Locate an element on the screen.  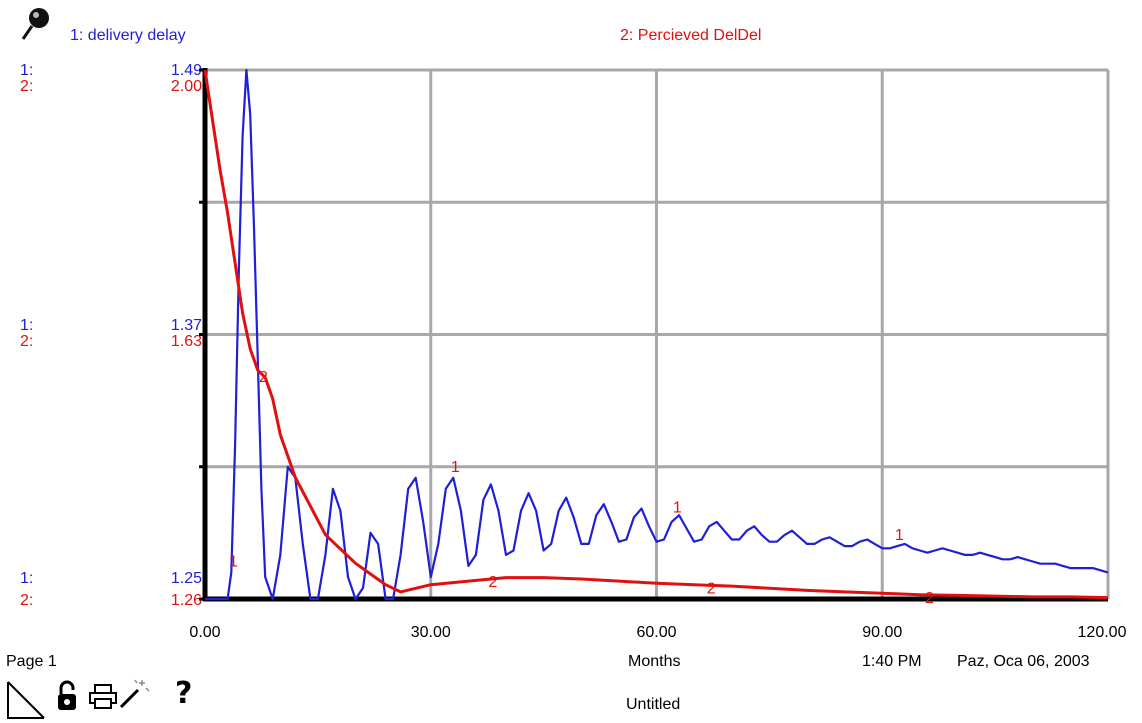
document-title: Untitled is located at coordinates (653, 704).